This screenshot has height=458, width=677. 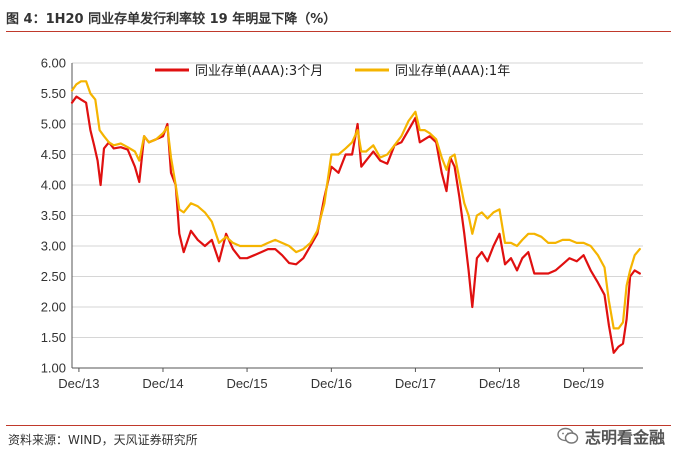 I want to click on x-tick-label: Dec/16, so click(x=331, y=383).